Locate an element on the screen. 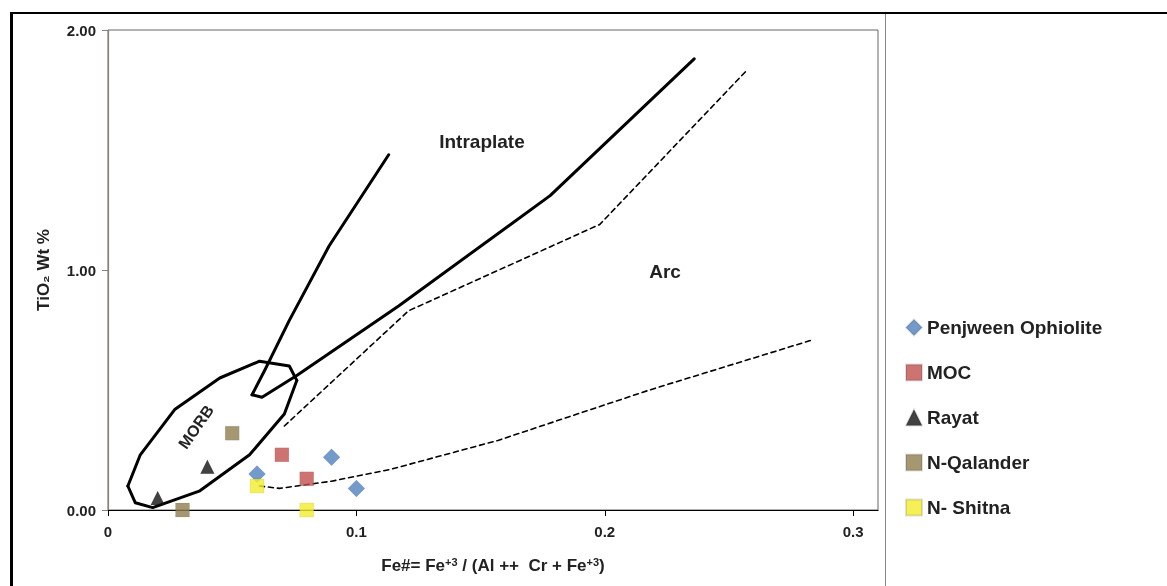  annotation: Arc is located at coordinates (665, 271).